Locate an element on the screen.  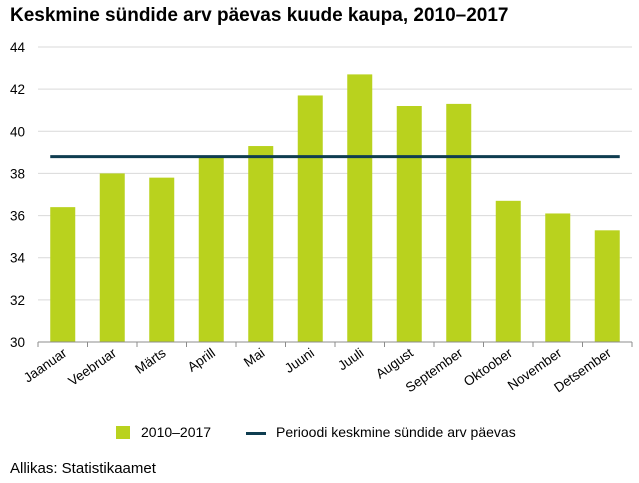
y-axis-ticks: 30 32 34 36 38 40 42 44 is located at coordinates (18, 195).